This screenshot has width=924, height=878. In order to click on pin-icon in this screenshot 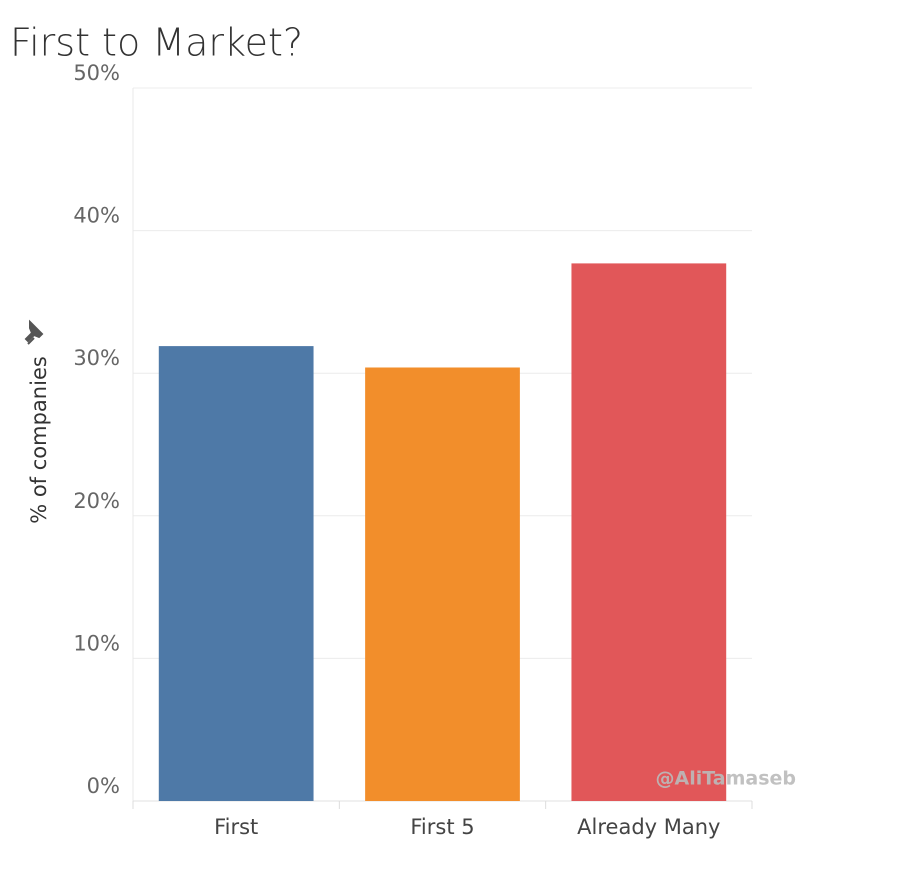, I will do `click(34, 332)`.